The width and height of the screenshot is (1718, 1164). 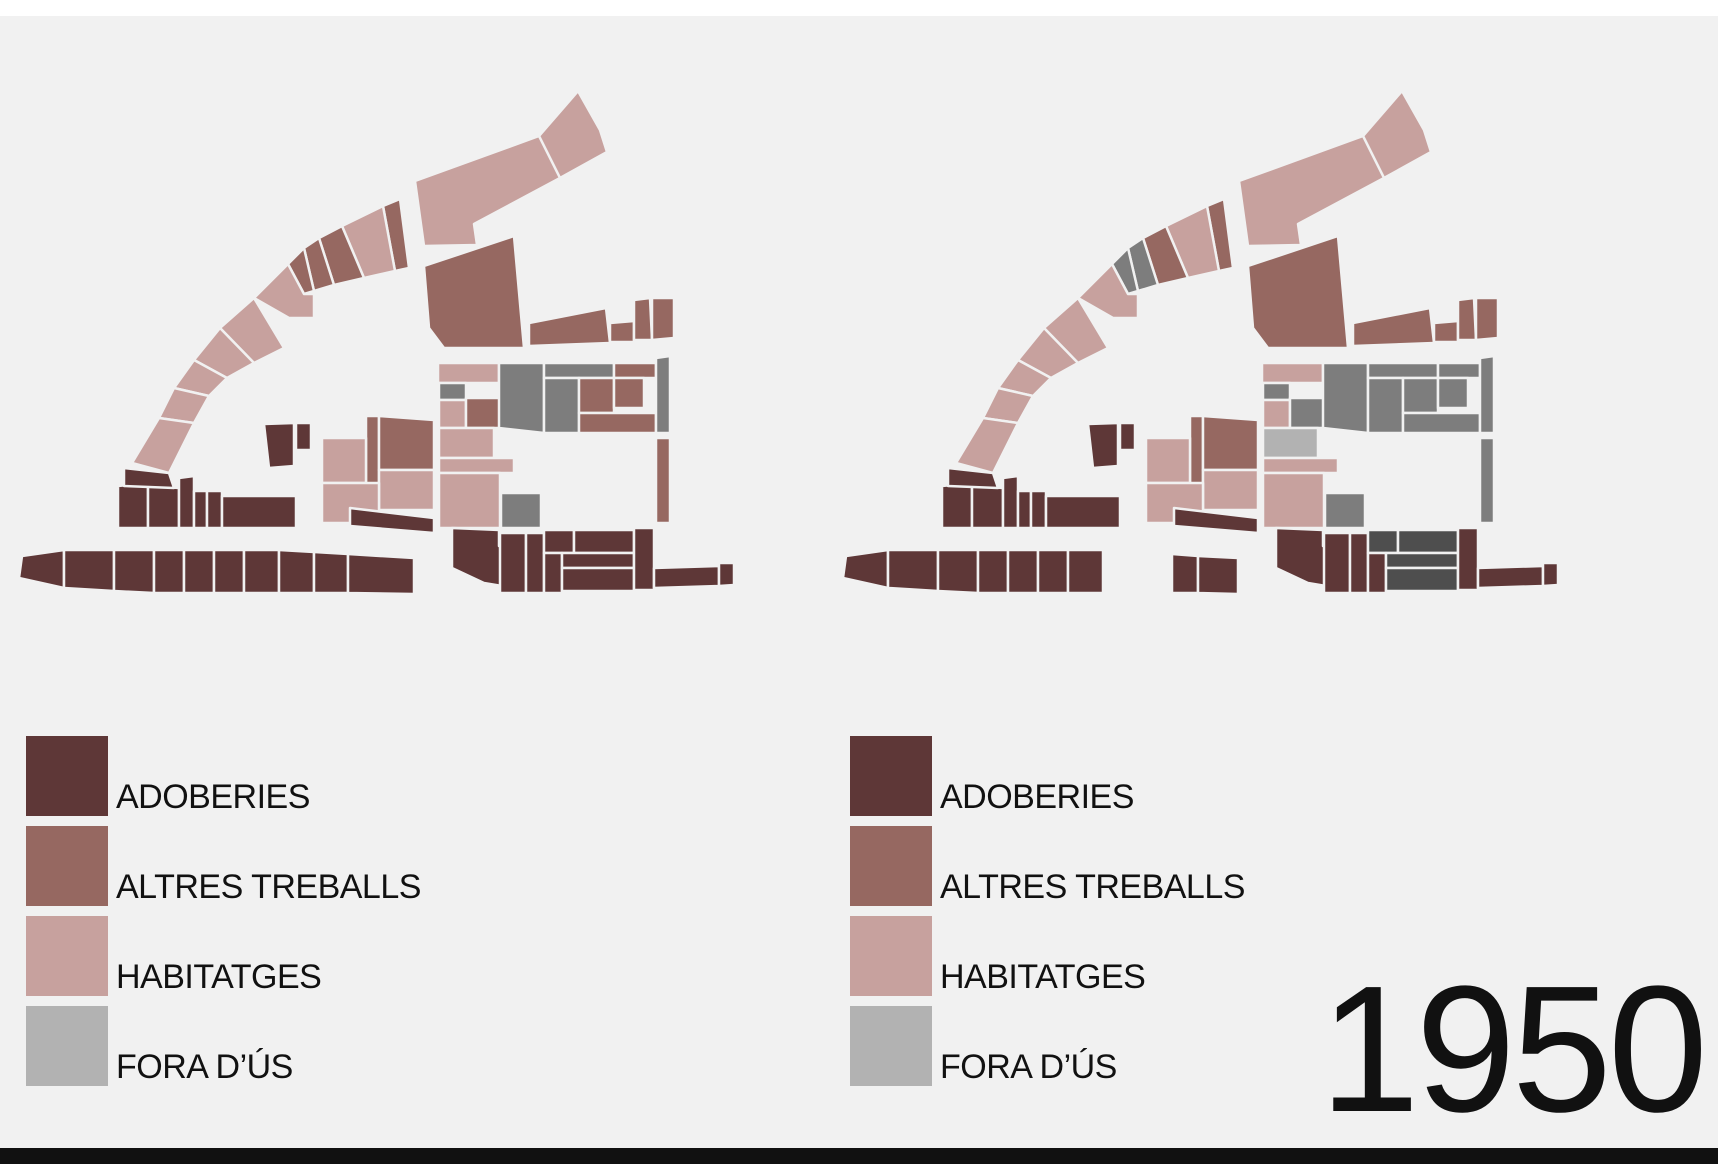 I want to click on legend-item-adoberies: ADOBERIES, so click(x=306, y=779).